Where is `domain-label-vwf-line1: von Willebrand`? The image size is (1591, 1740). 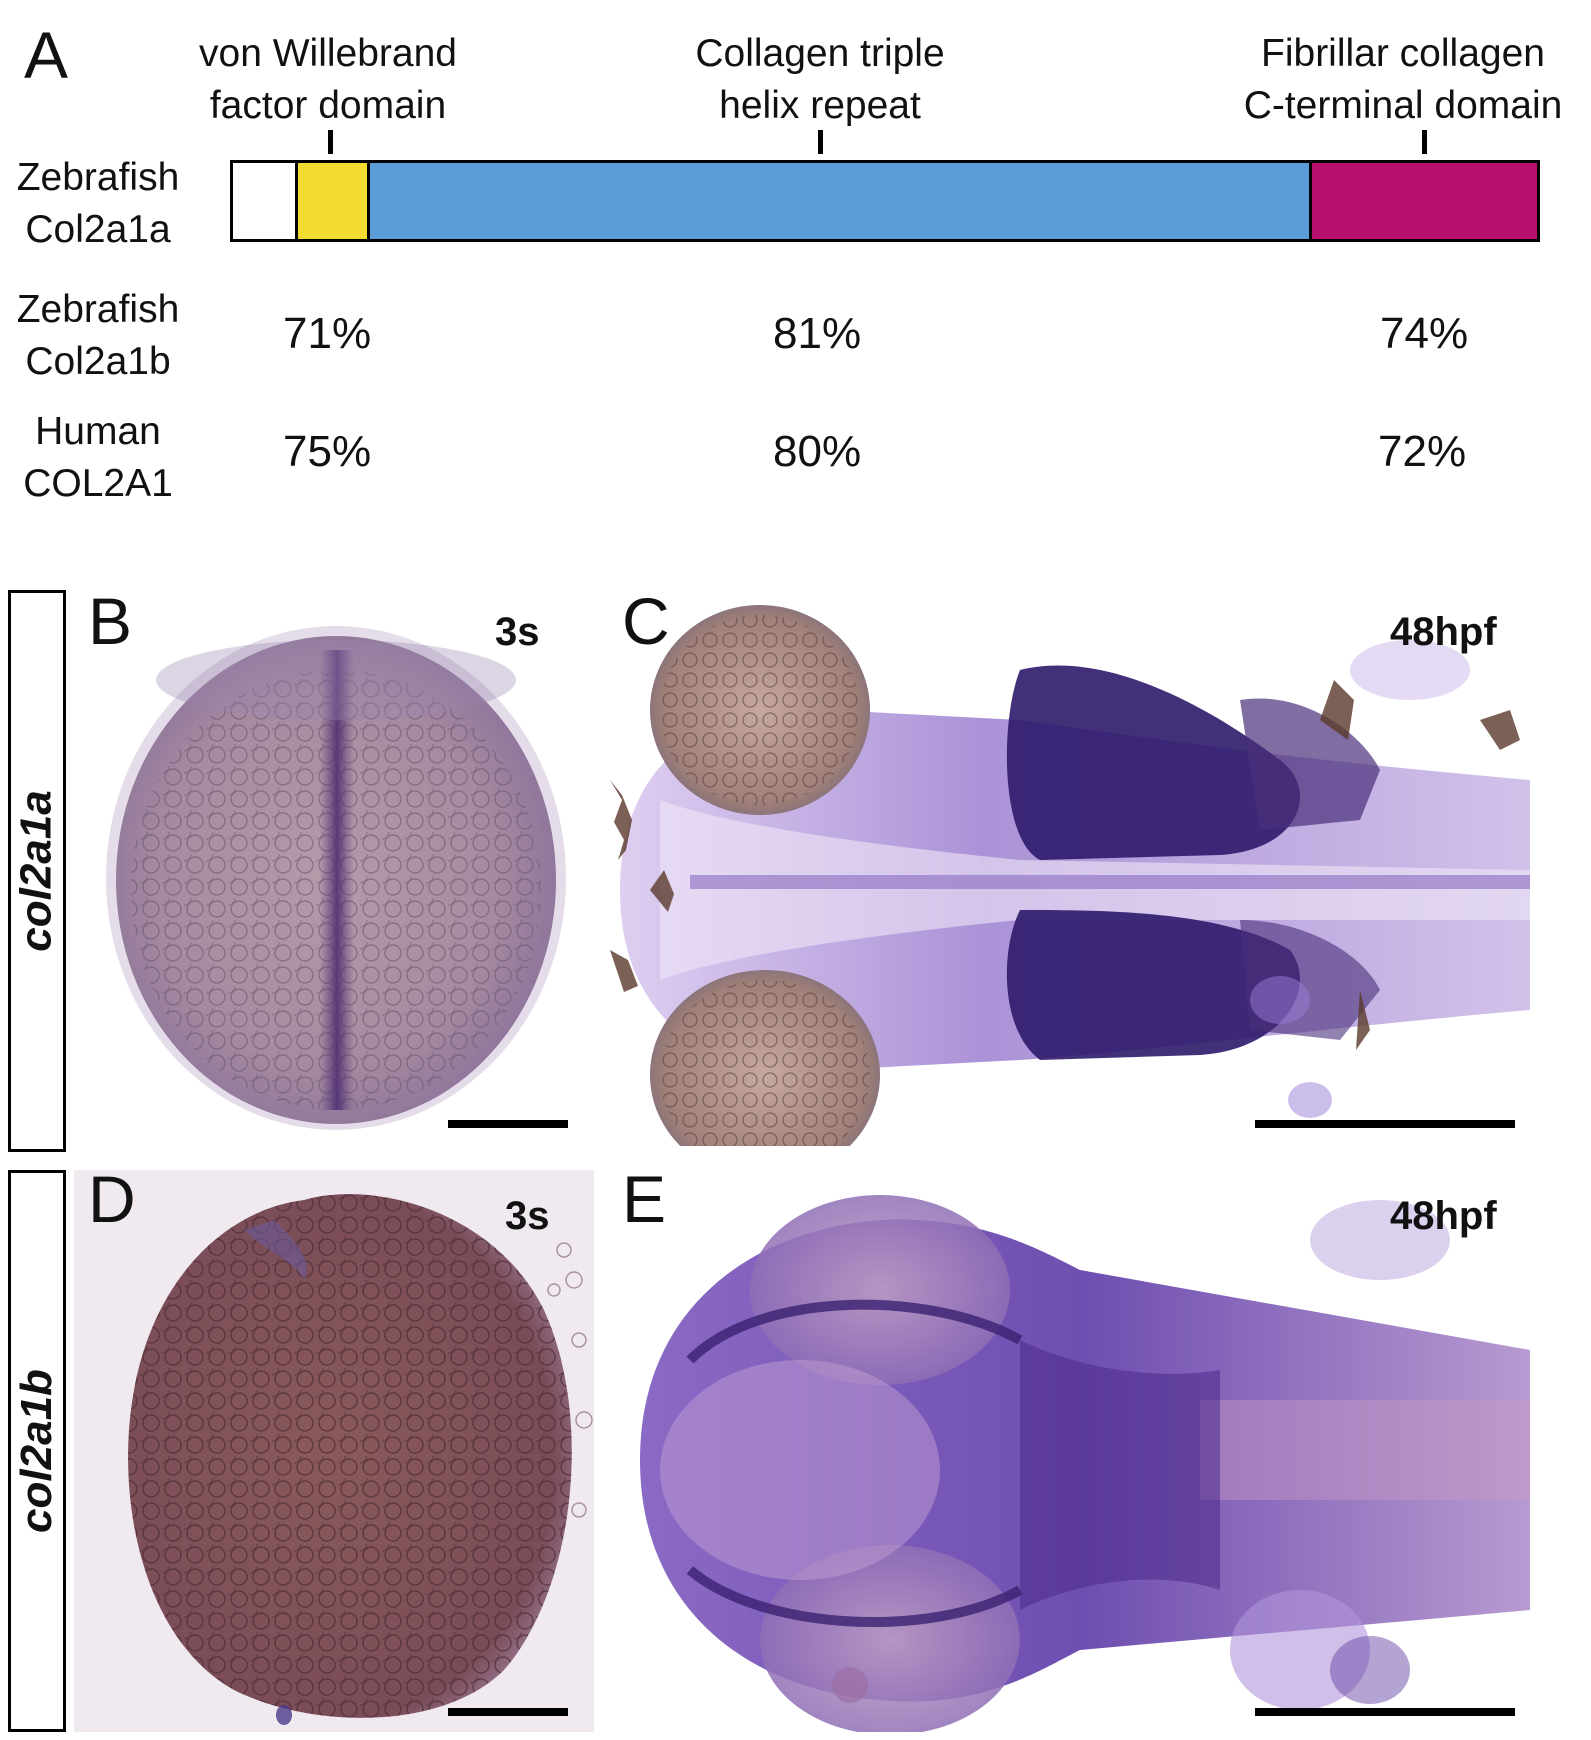
domain-label-vwf-line1: von Willebrand is located at coordinates (328, 53).